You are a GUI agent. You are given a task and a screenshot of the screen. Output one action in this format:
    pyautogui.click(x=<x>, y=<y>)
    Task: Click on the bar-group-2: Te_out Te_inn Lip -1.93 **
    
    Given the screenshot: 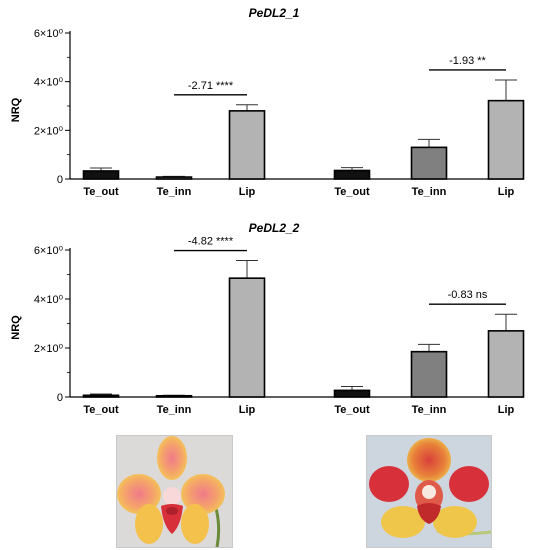 What is the action you would take?
    pyautogui.click(x=429, y=126)
    